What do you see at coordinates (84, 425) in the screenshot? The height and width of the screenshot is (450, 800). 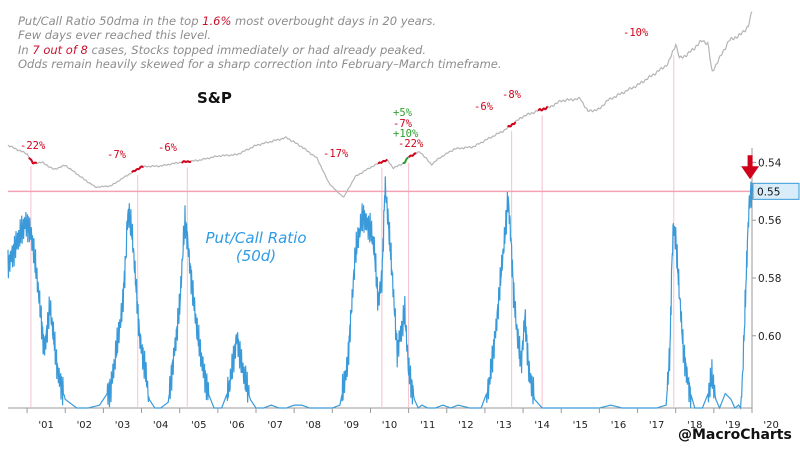 I see `x-tick-label: '02` at bounding box center [84, 425].